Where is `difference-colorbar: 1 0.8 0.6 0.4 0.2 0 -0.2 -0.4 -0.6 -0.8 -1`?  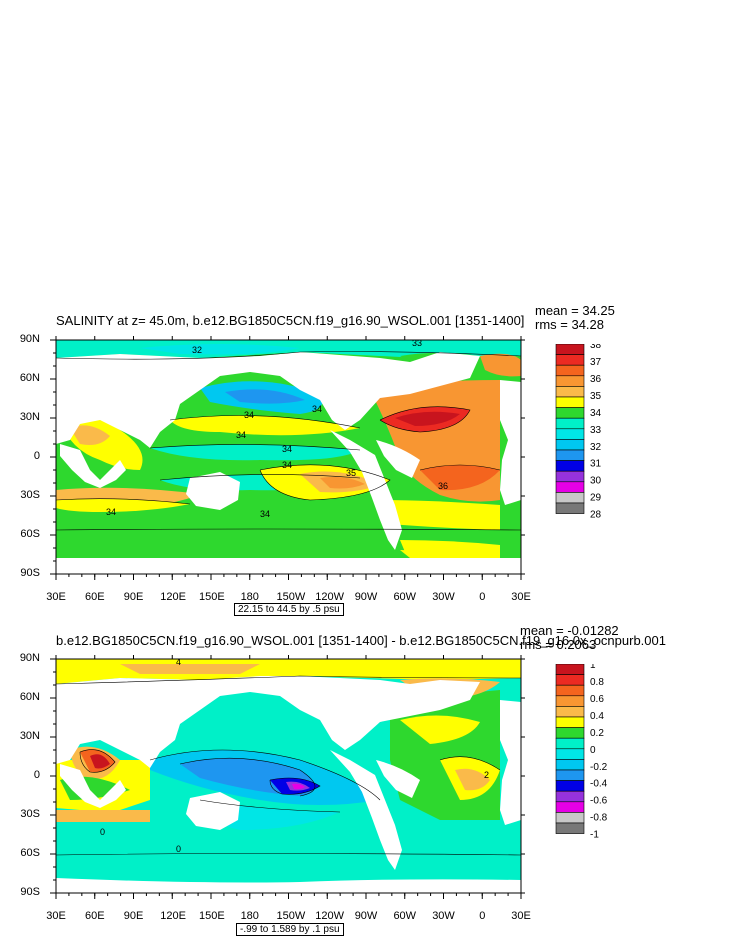 difference-colorbar: 1 0.8 0.6 0.4 0.2 0 -0.2 -0.4 -0.6 -0.8 -1 is located at coordinates (581, 752).